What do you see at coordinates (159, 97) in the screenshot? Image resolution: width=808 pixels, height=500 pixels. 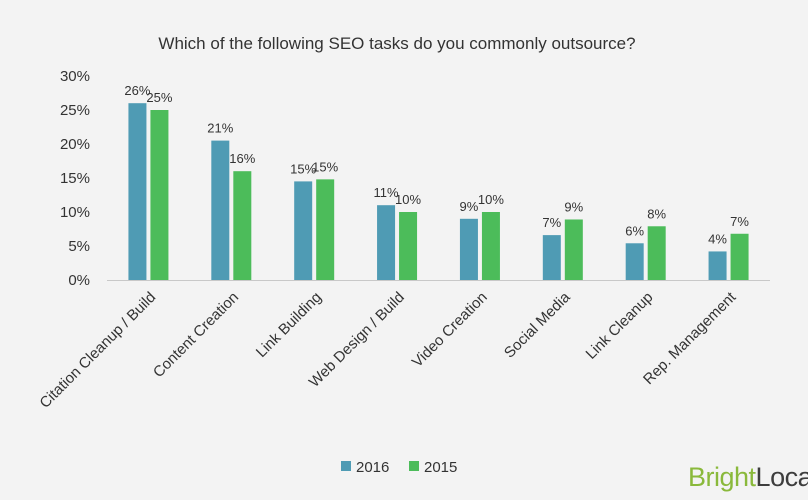 I see `data-label: 25%` at bounding box center [159, 97].